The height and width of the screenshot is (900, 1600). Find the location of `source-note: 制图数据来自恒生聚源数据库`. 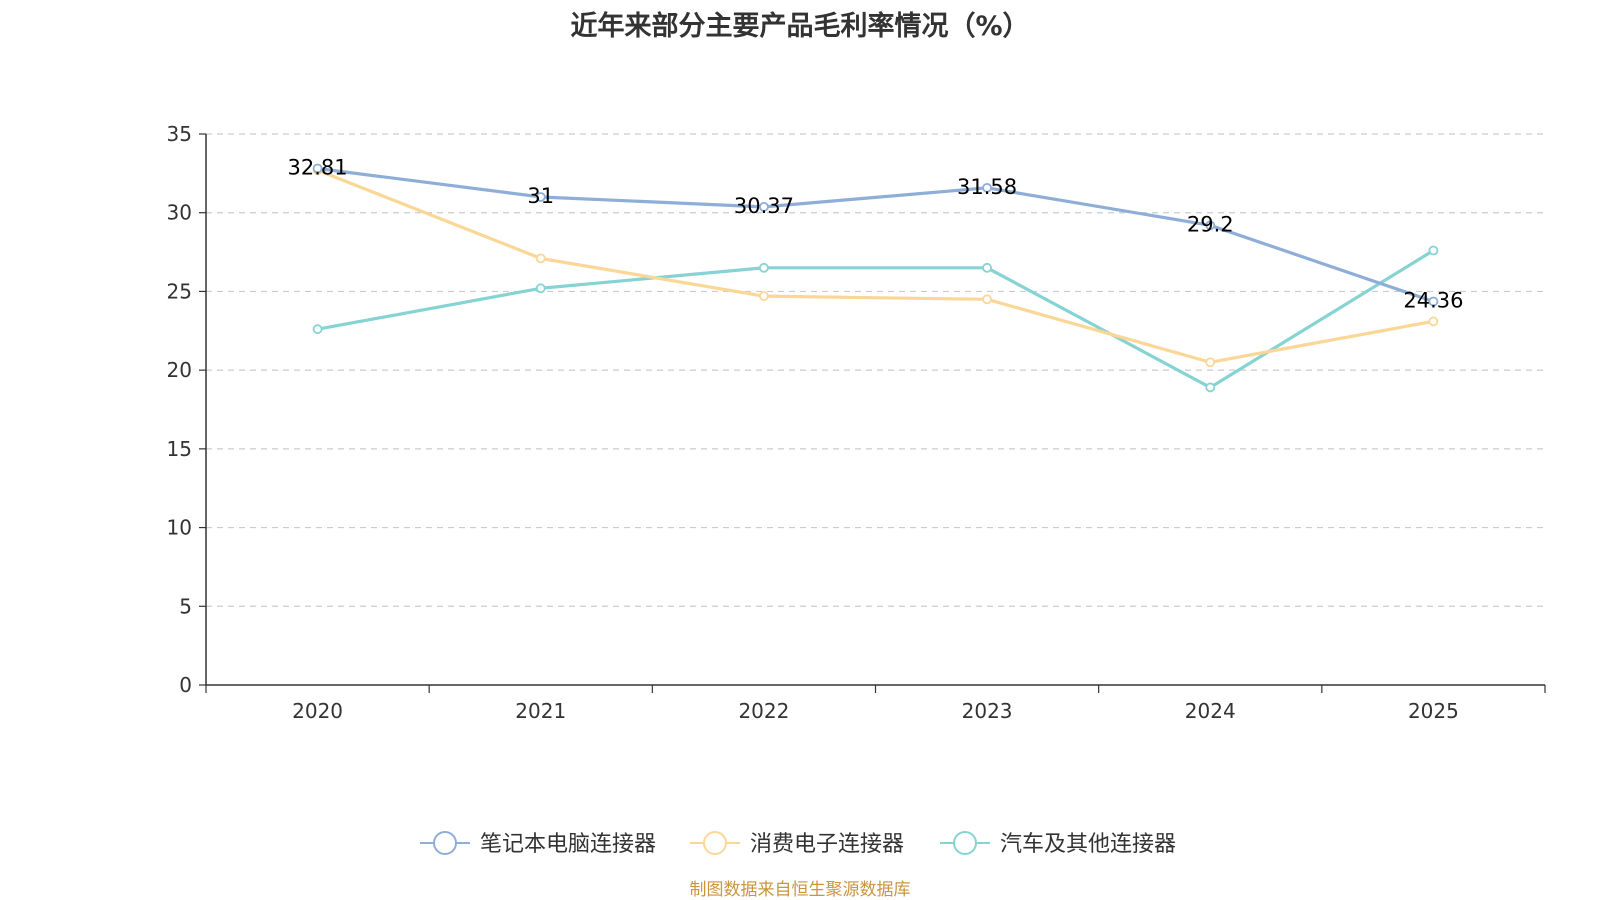

source-note: 制图数据来自恒生聚源数据库 is located at coordinates (800, 890).